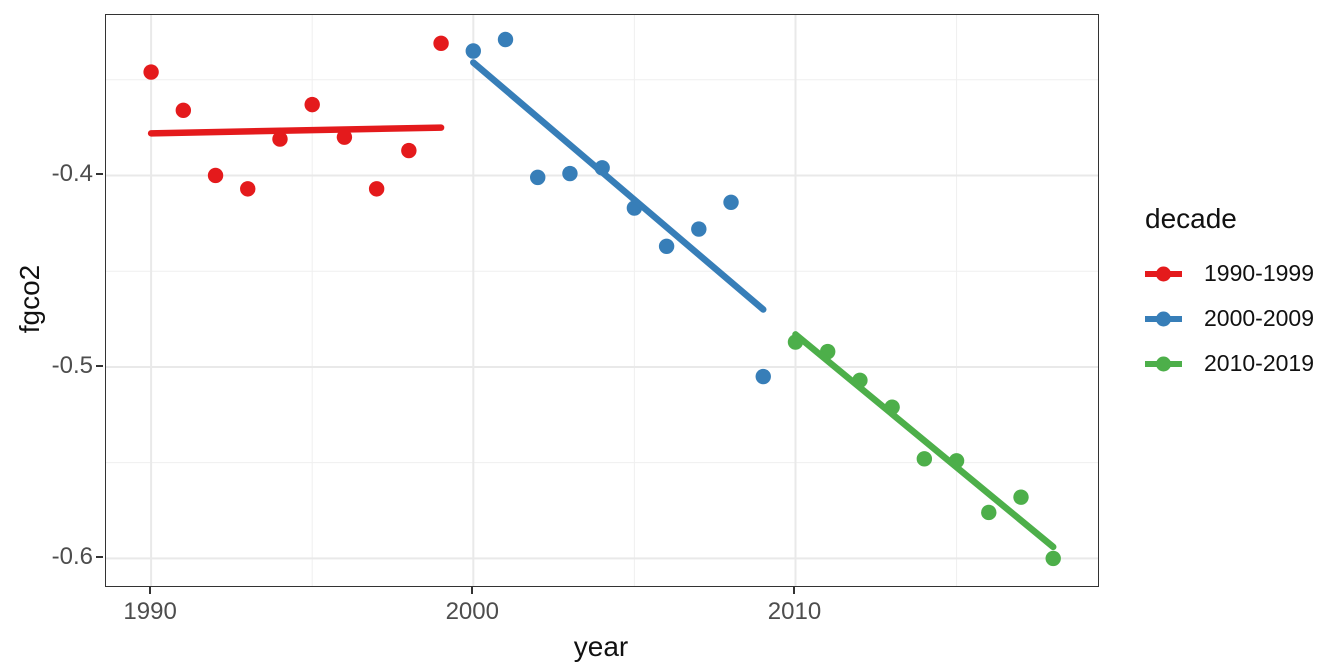 The image size is (1344, 672). Describe the element at coordinates (1259, 363) in the screenshot. I see `legend-label: 2010-2019` at that location.